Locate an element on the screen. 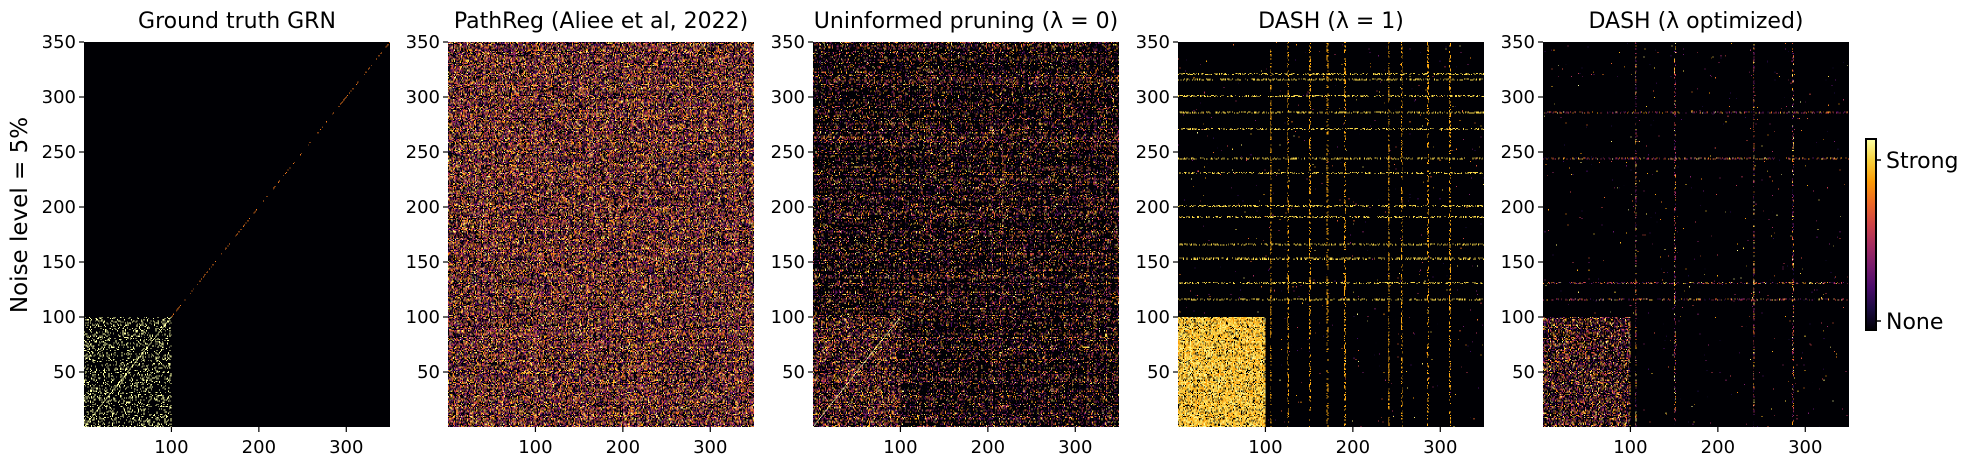 This screenshot has width=1971, height=465. panel-title: Uninformed pruning (λ = 0) is located at coordinates (966, 21).